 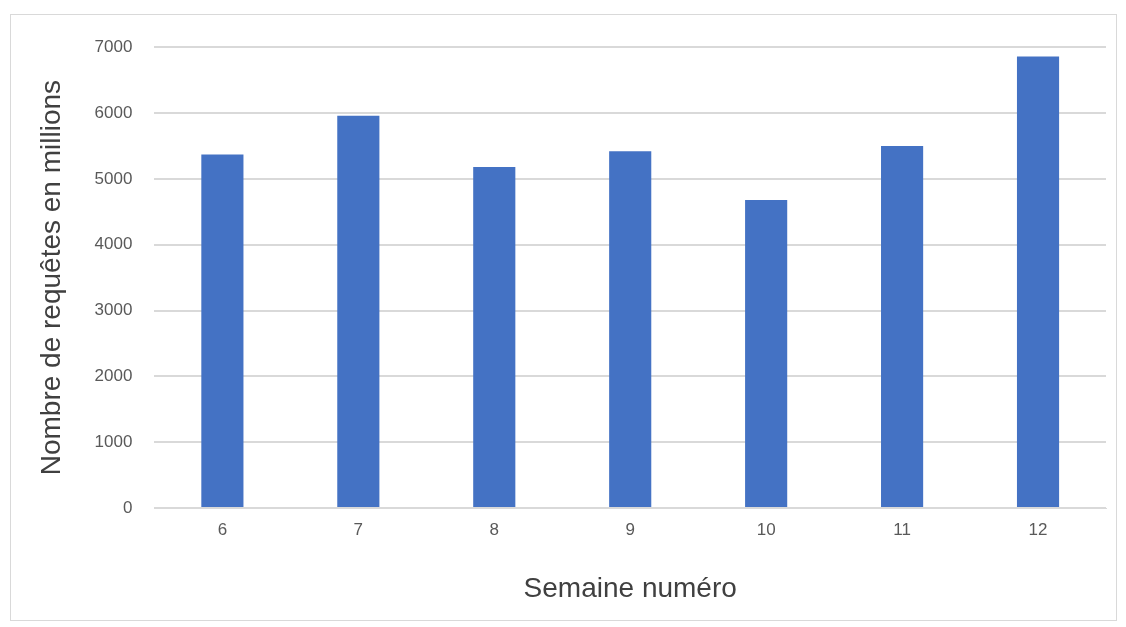 I want to click on x-axis-title: Semaine numéro, so click(x=630, y=587).